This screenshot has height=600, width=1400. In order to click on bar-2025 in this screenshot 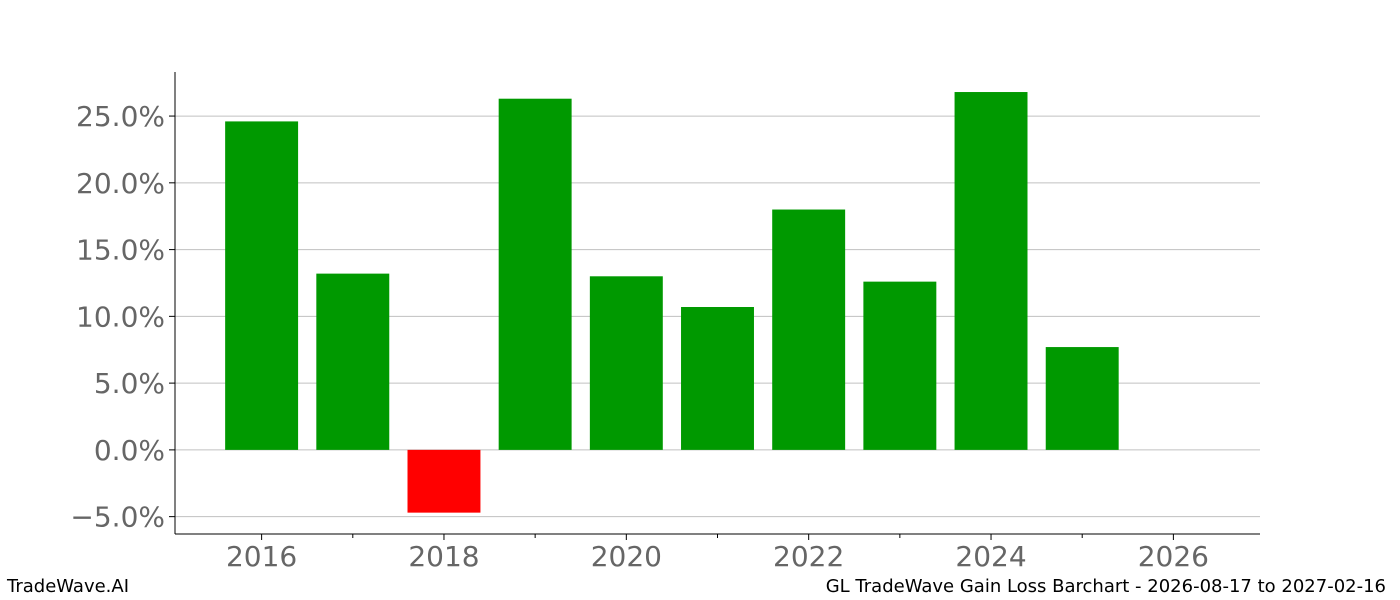, I will do `click(1082, 398)`.